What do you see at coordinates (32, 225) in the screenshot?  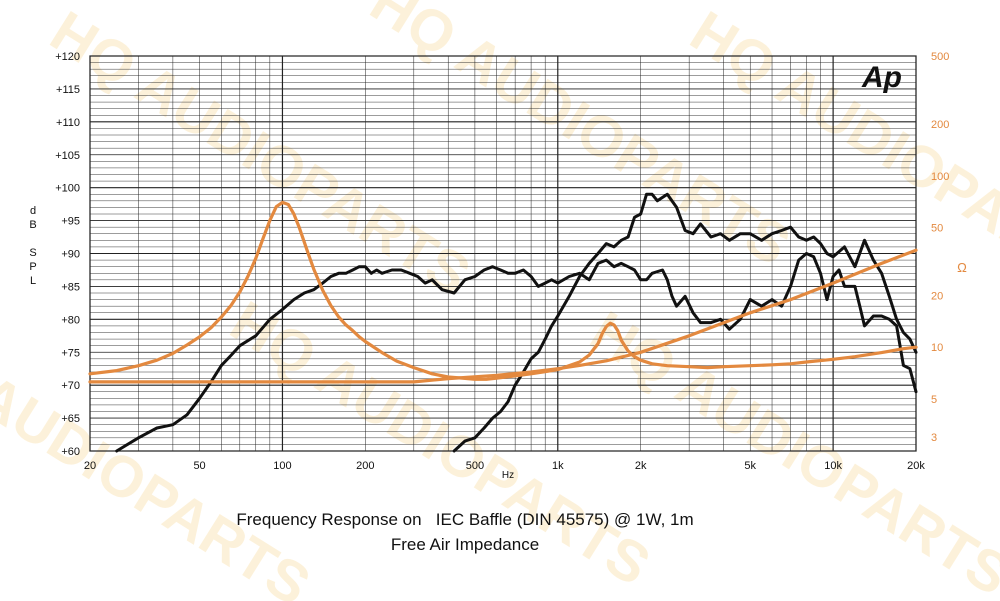 I see `y-axis-label-left-char: B` at bounding box center [32, 225].